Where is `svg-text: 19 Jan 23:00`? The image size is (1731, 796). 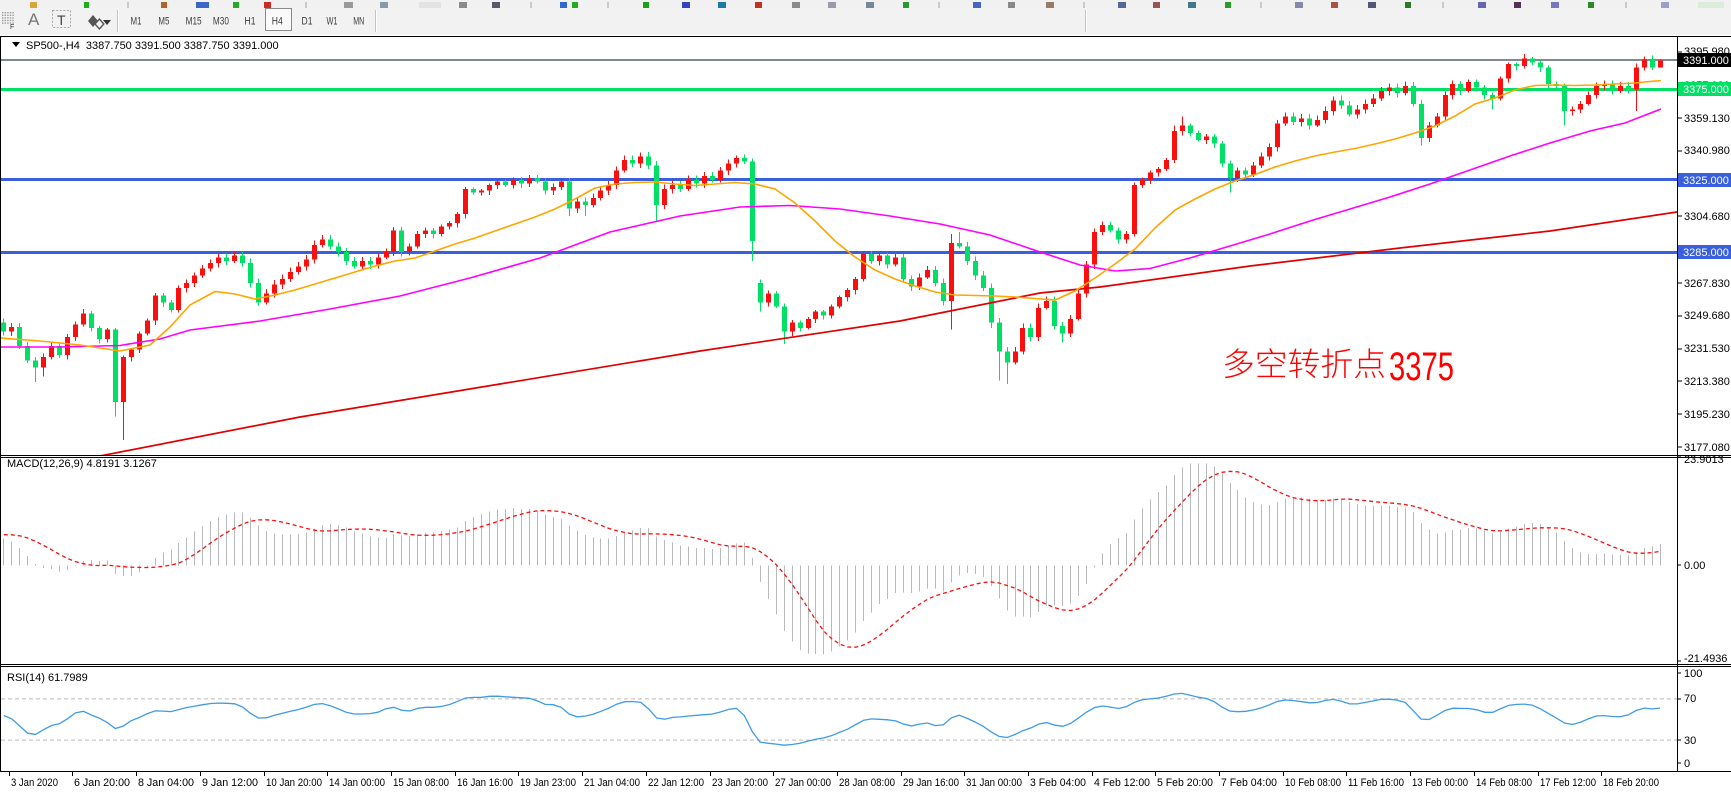
svg-text: 19 Jan 23:00 is located at coordinates (548, 783).